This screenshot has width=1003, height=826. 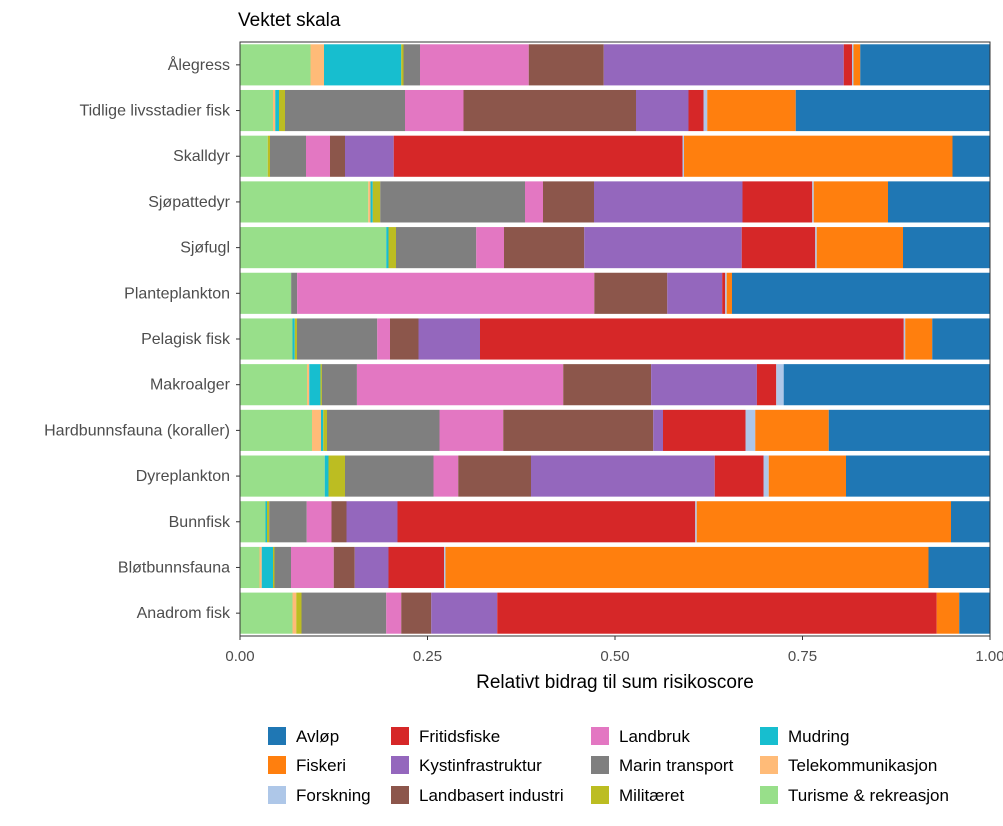 What do you see at coordinates (676, 765) in the screenshot?
I see `legend-label: Marin transport` at bounding box center [676, 765].